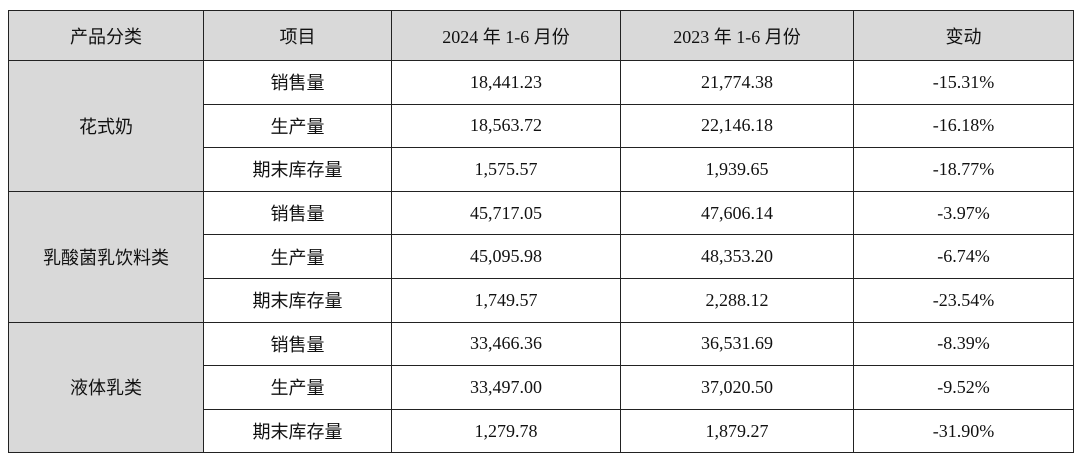  I want to click on value-cell: 45,717.05, so click(506, 213).